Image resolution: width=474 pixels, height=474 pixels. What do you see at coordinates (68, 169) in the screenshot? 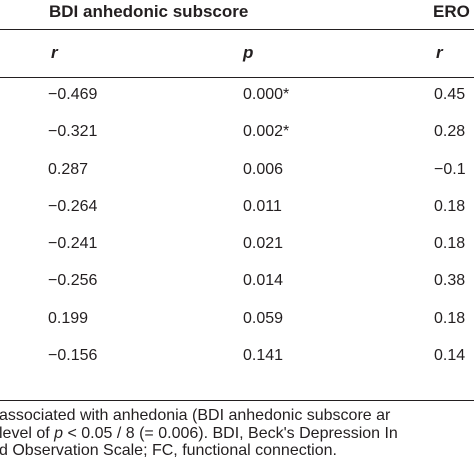
I see `cell-r-bdi: 0.287` at bounding box center [68, 169].